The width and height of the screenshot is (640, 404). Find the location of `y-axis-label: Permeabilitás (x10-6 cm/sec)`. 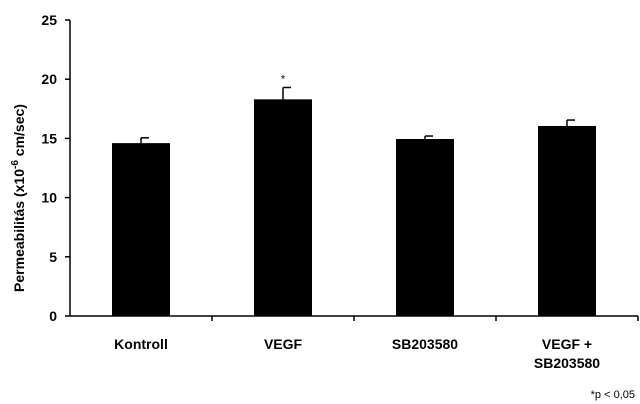

y-axis-label: Permeabilitás (x10-6 cm/sec) is located at coordinates (18, 198).